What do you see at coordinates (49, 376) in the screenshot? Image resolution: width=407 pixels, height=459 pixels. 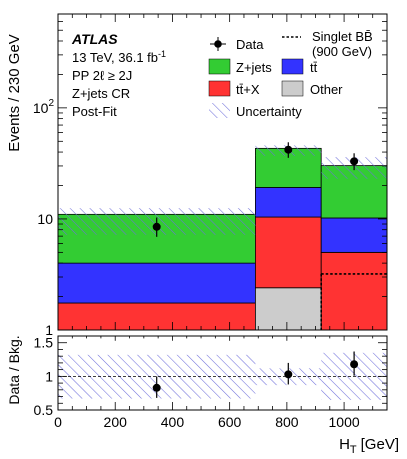 I see `y-tick-label-ratio-1: 1` at bounding box center [49, 376].